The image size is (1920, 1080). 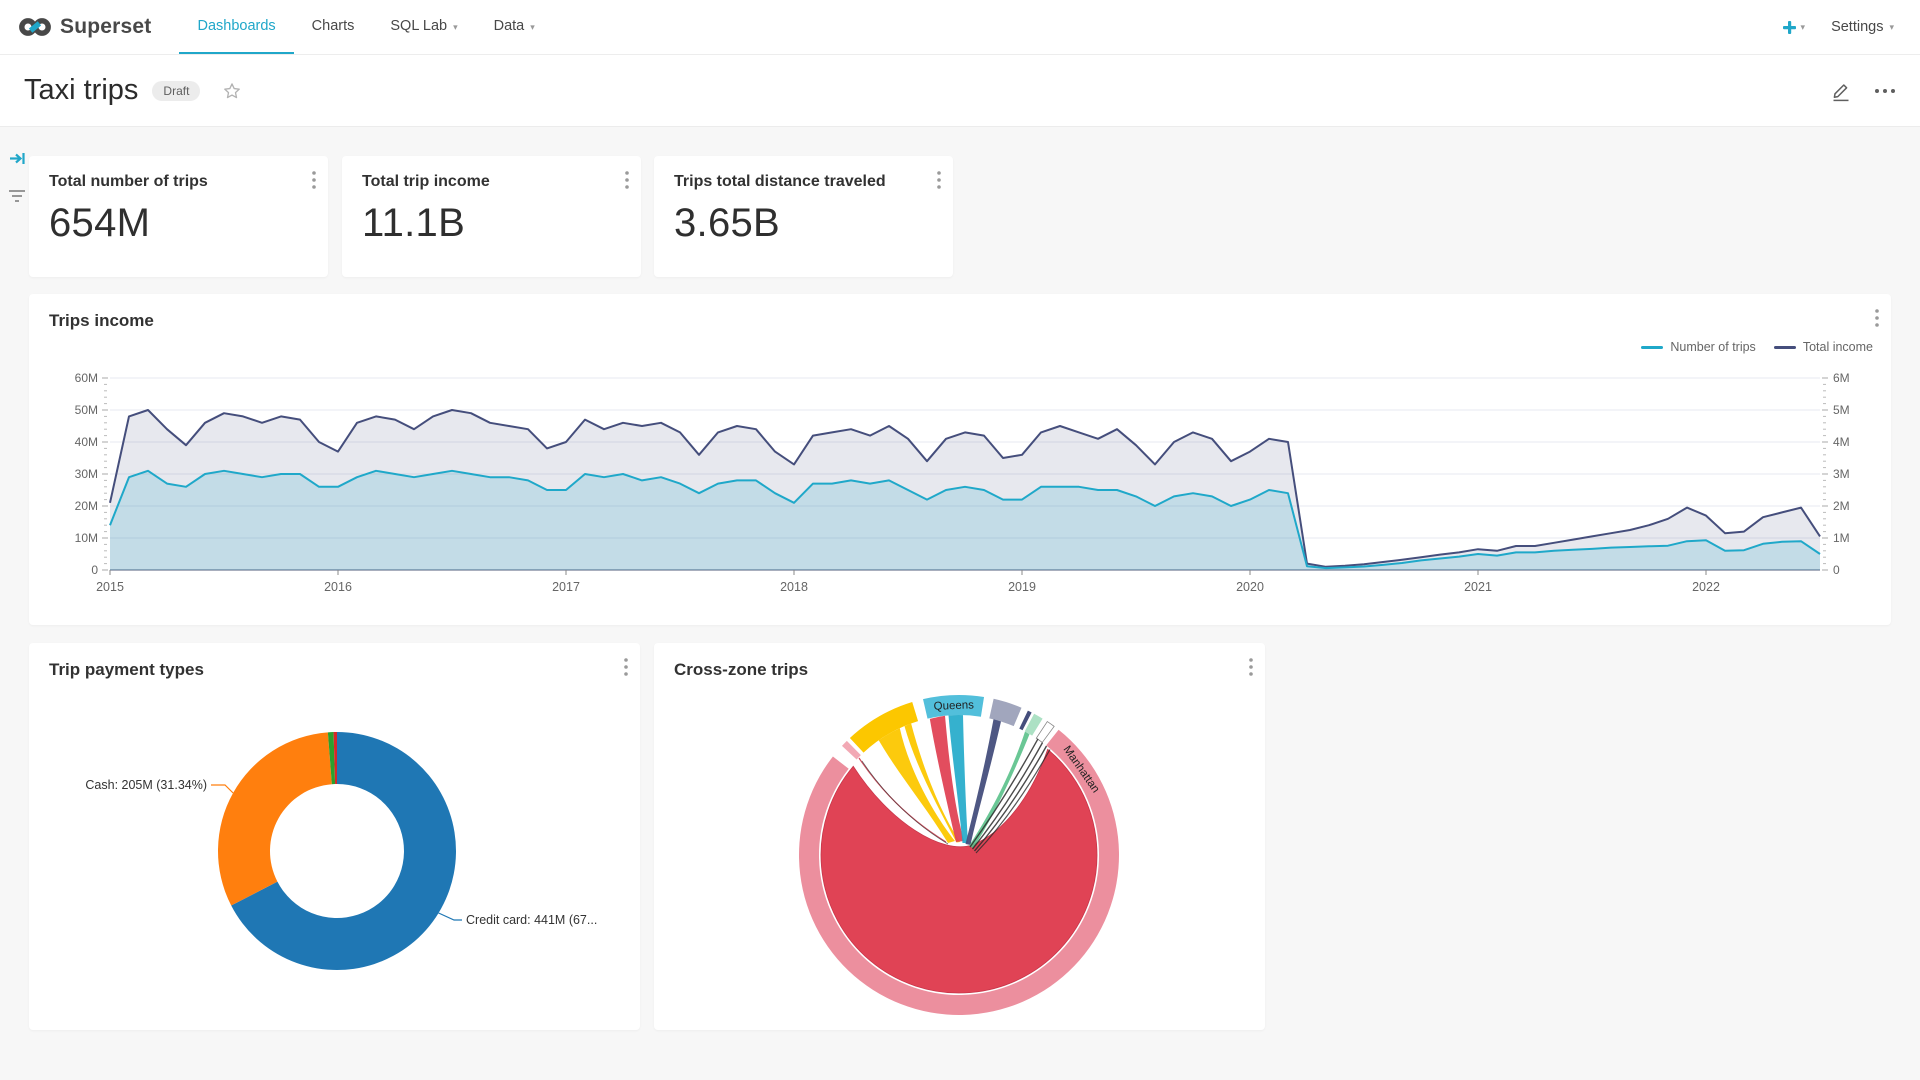 What do you see at coordinates (414, 223) in the screenshot?
I see `kpi-value: 11.1B` at bounding box center [414, 223].